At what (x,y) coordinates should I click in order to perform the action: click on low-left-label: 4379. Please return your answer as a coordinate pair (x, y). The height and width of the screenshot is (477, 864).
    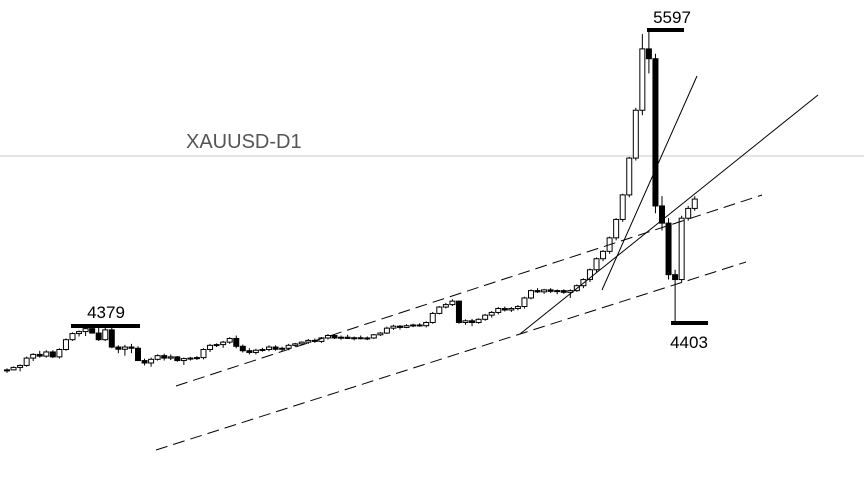
    Looking at the image, I should click on (106, 312).